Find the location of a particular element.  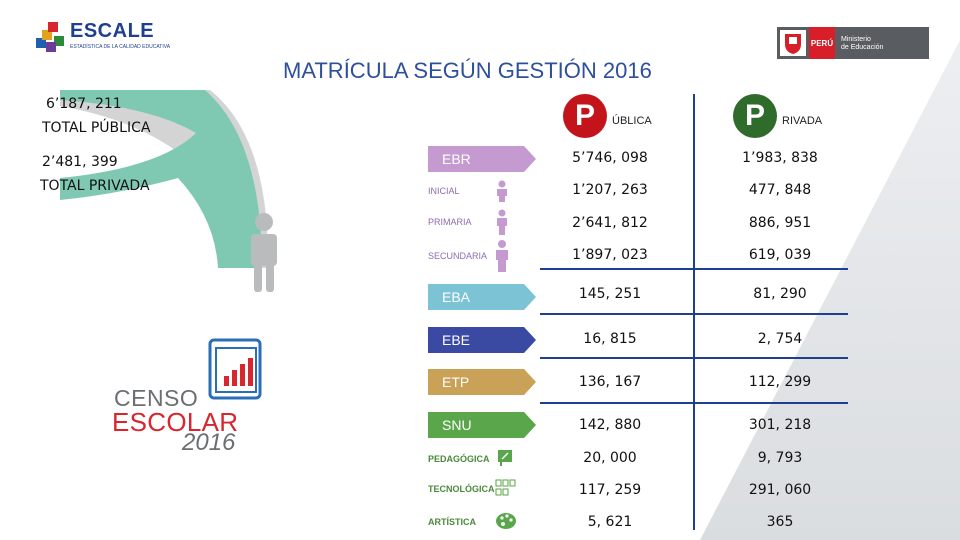

tag-ebe-shape is located at coordinates (482, 340).